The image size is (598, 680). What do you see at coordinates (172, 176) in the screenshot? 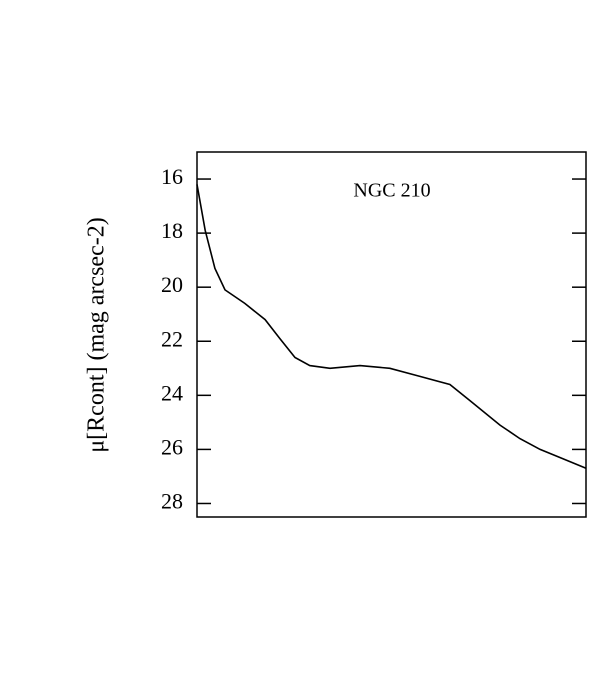
I see `y-tick-label: 16` at bounding box center [172, 176].